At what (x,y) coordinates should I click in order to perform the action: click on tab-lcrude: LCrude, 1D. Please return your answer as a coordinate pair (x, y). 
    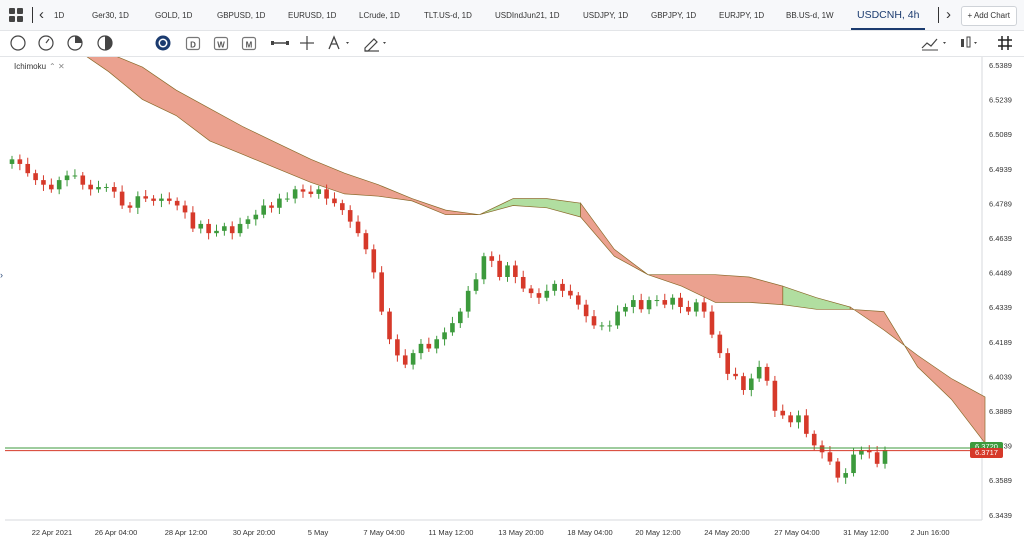
    Looking at the image, I should click on (379, 15).